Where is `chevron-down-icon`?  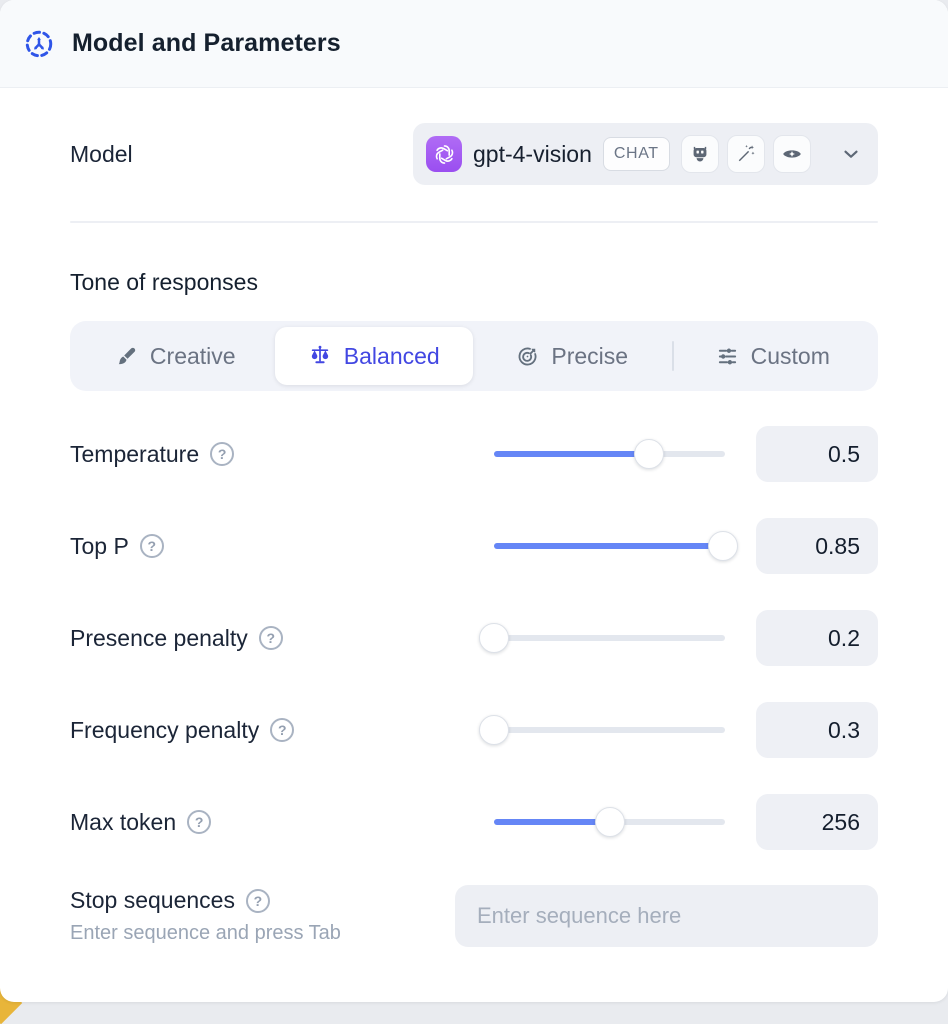
chevron-down-icon is located at coordinates (851, 154).